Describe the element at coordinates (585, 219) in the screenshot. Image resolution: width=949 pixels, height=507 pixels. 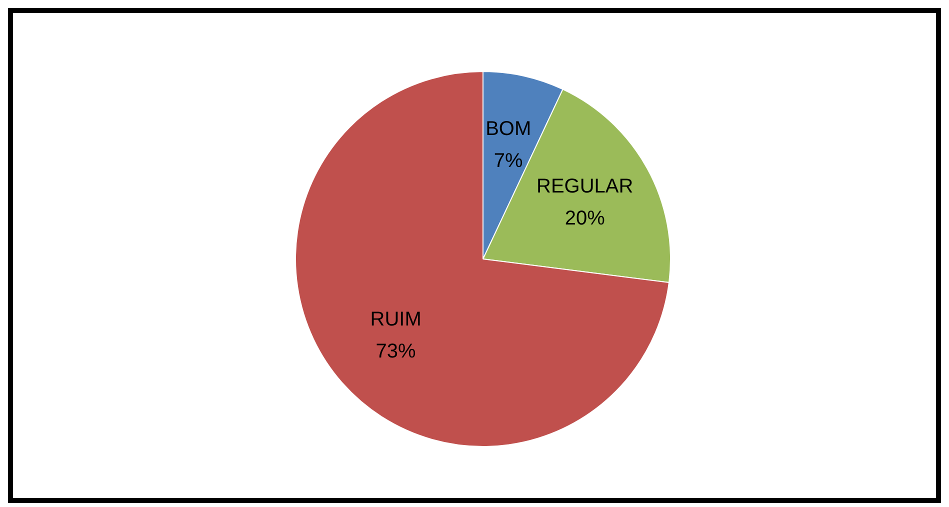
I see `data-label: 20%` at that location.